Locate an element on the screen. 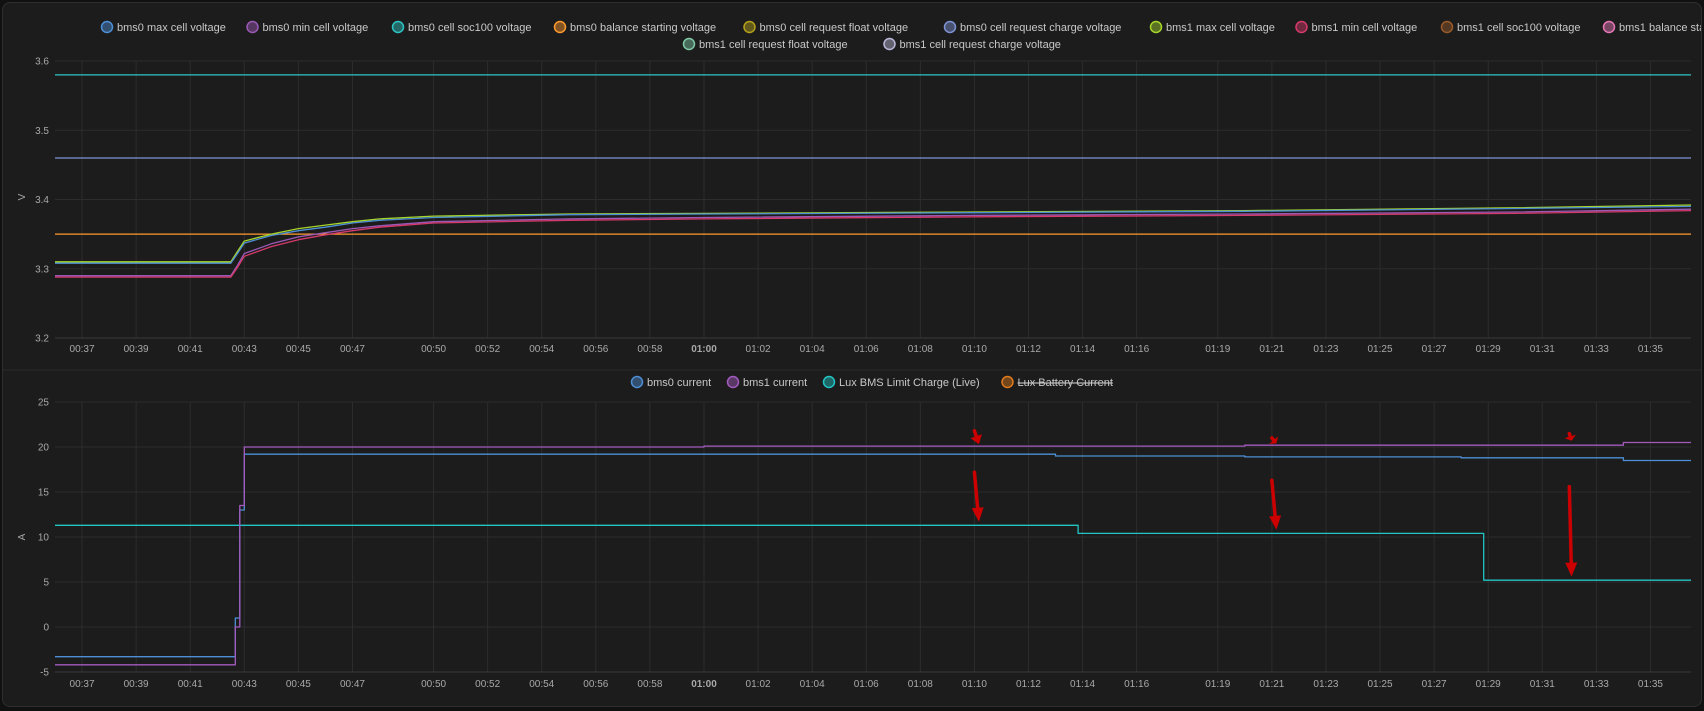 The width and height of the screenshot is (1704, 711). y-tick-label: 5 is located at coordinates (46, 583).